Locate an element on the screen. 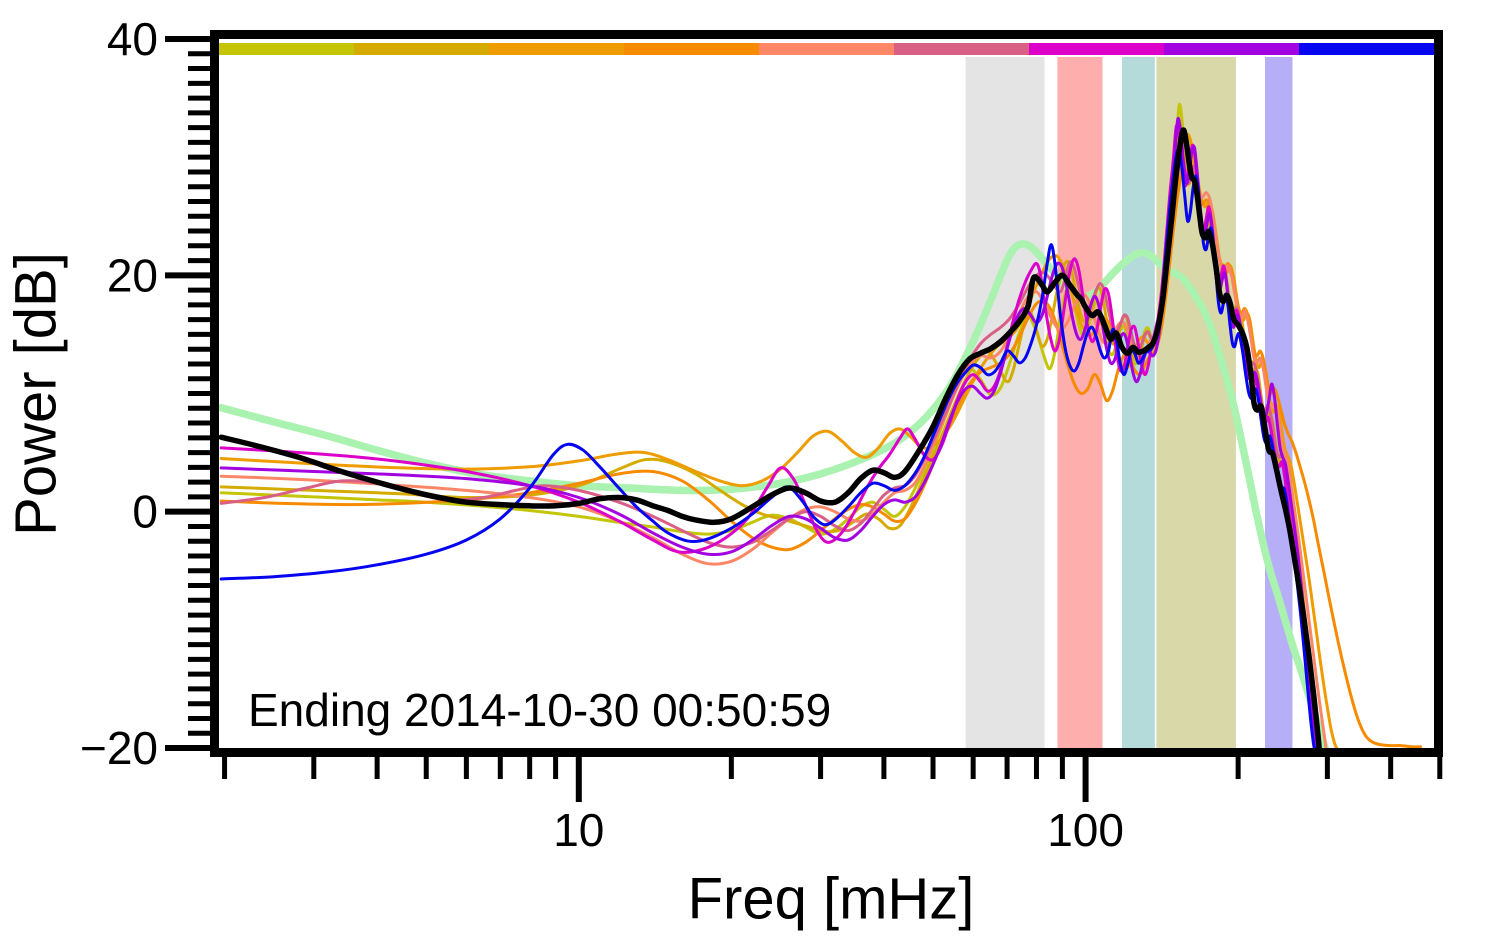  y-tick-label: 40 is located at coordinates (132, 39).